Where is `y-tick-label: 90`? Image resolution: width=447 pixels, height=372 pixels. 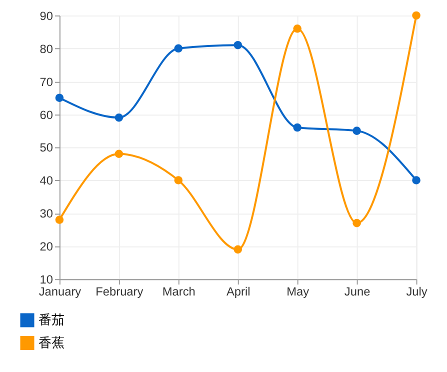 y-tick-label: 90 is located at coordinates (47, 15).